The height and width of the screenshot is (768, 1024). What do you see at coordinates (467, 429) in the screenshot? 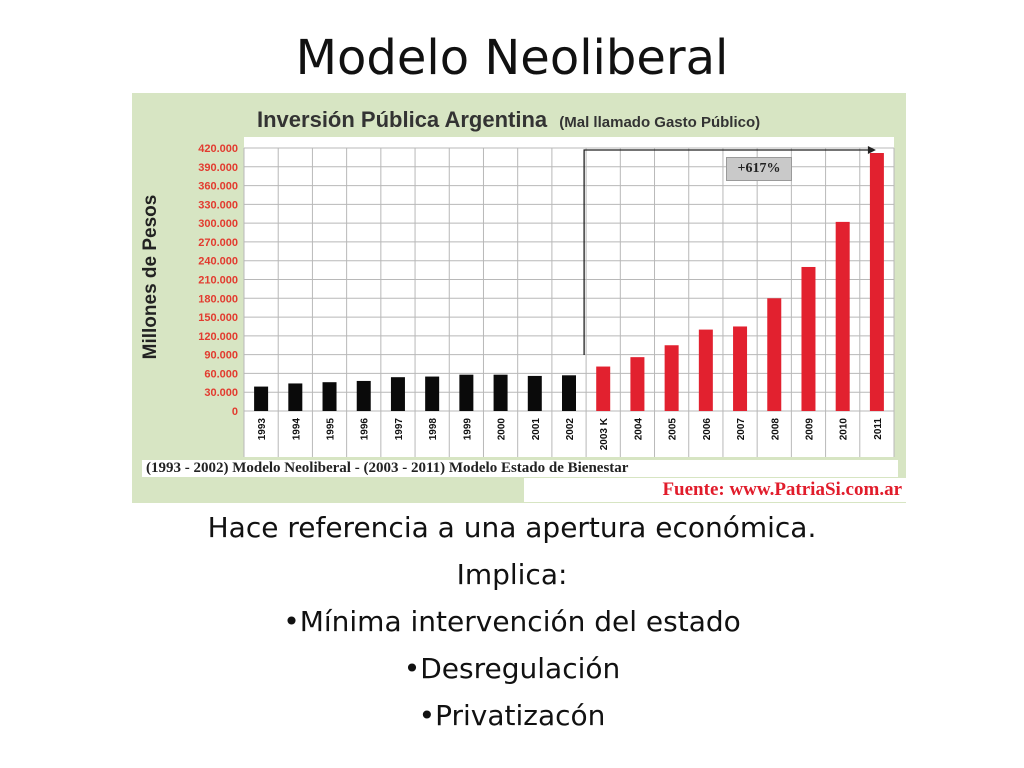
I see `x-tick-label: 1999` at bounding box center [467, 429].